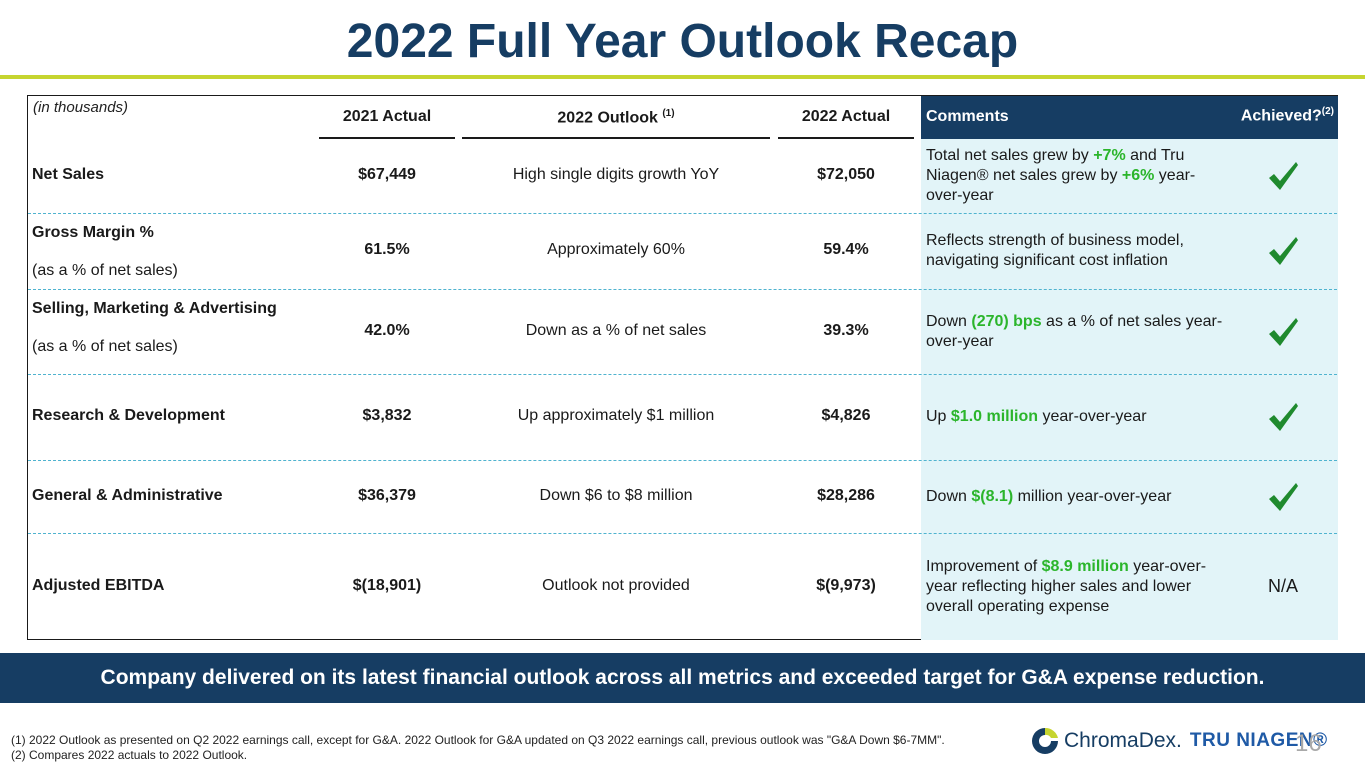  I want to click on metric-label: Net Sales, so click(68, 174).